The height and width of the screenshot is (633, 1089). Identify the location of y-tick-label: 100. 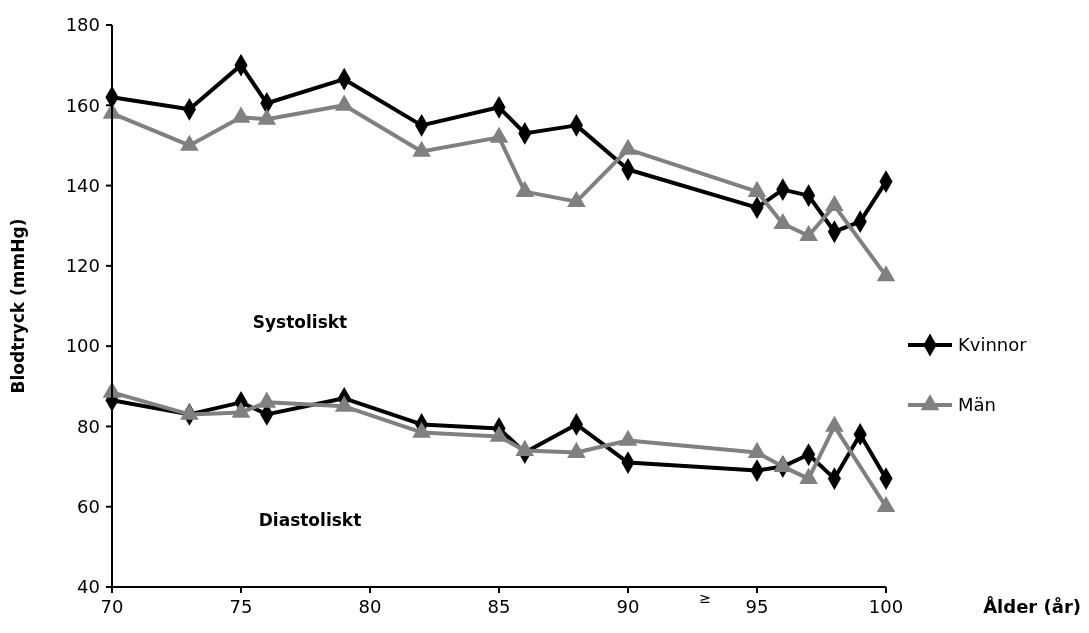
(82, 346).